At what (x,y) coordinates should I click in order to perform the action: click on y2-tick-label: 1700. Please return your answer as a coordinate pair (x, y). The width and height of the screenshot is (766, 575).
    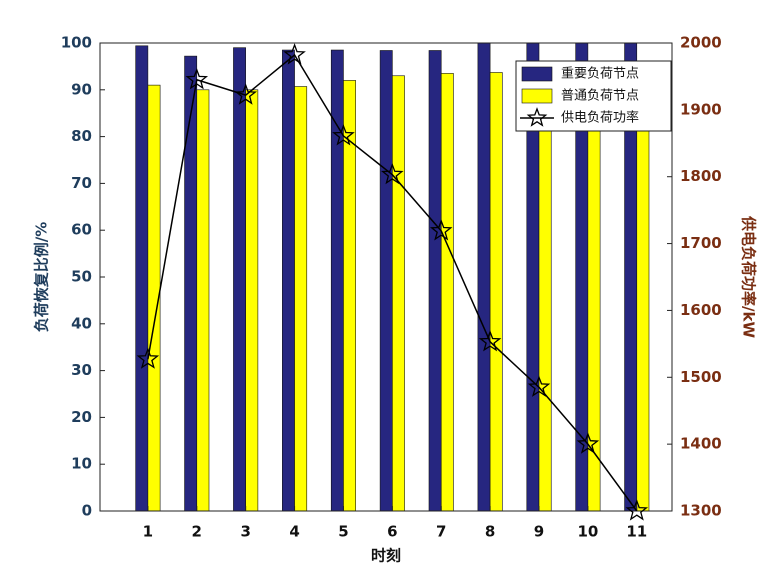
    Looking at the image, I should click on (701, 243).